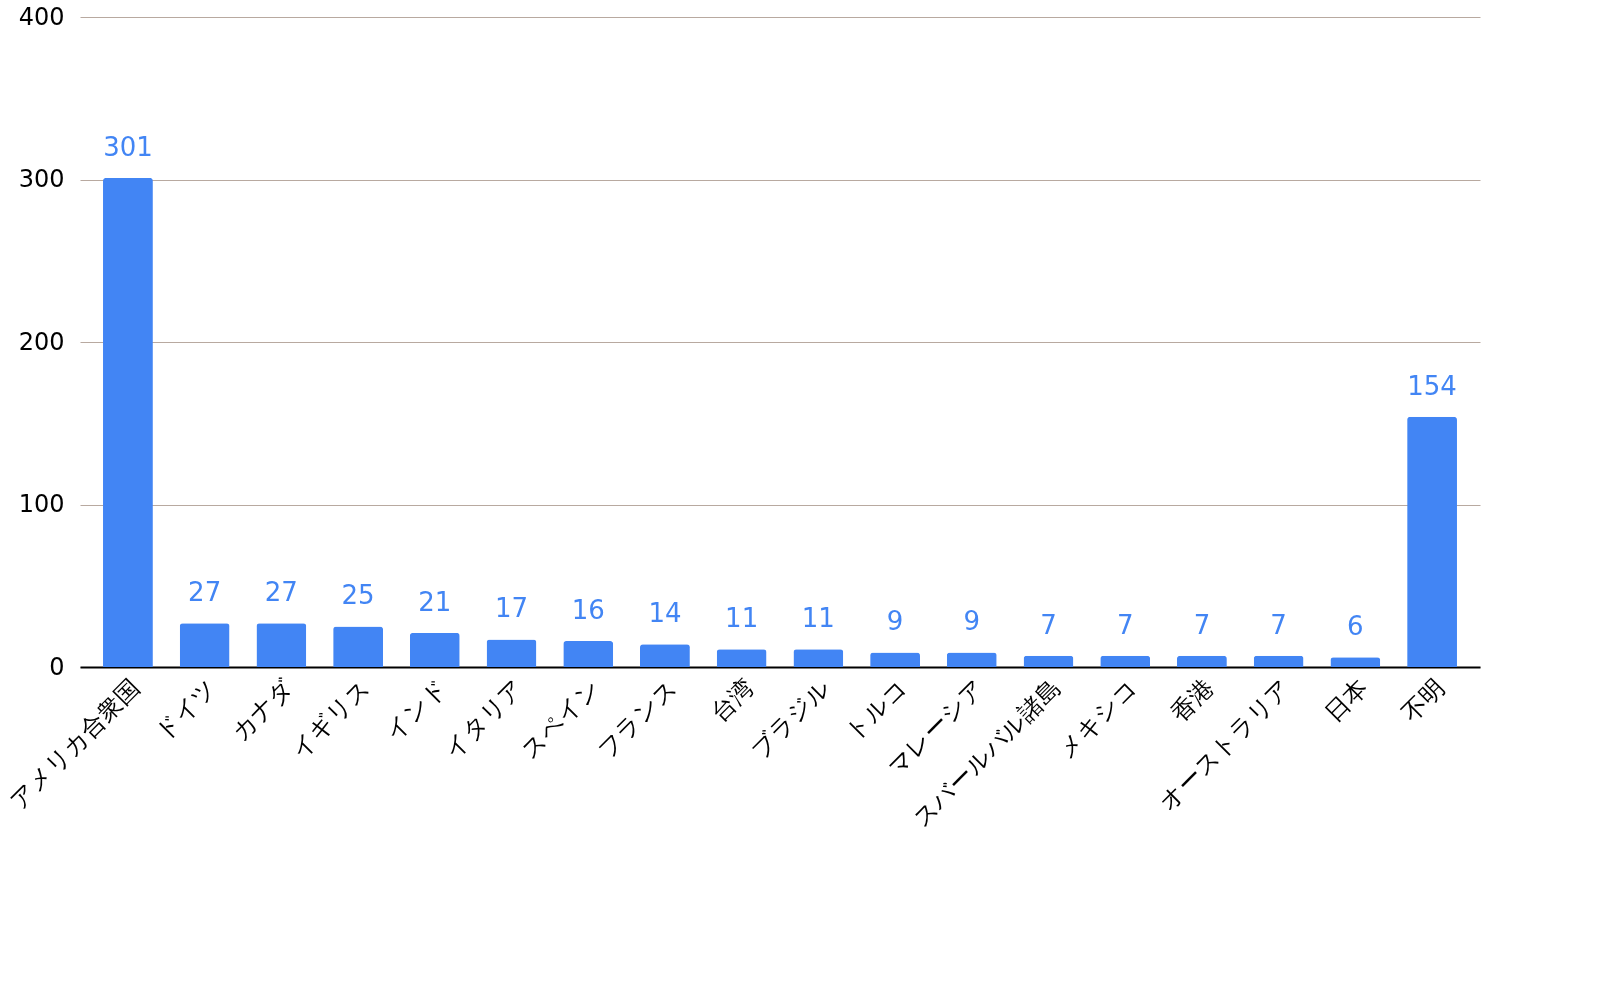  I want to click on y-tick-label: 300, so click(41, 179).